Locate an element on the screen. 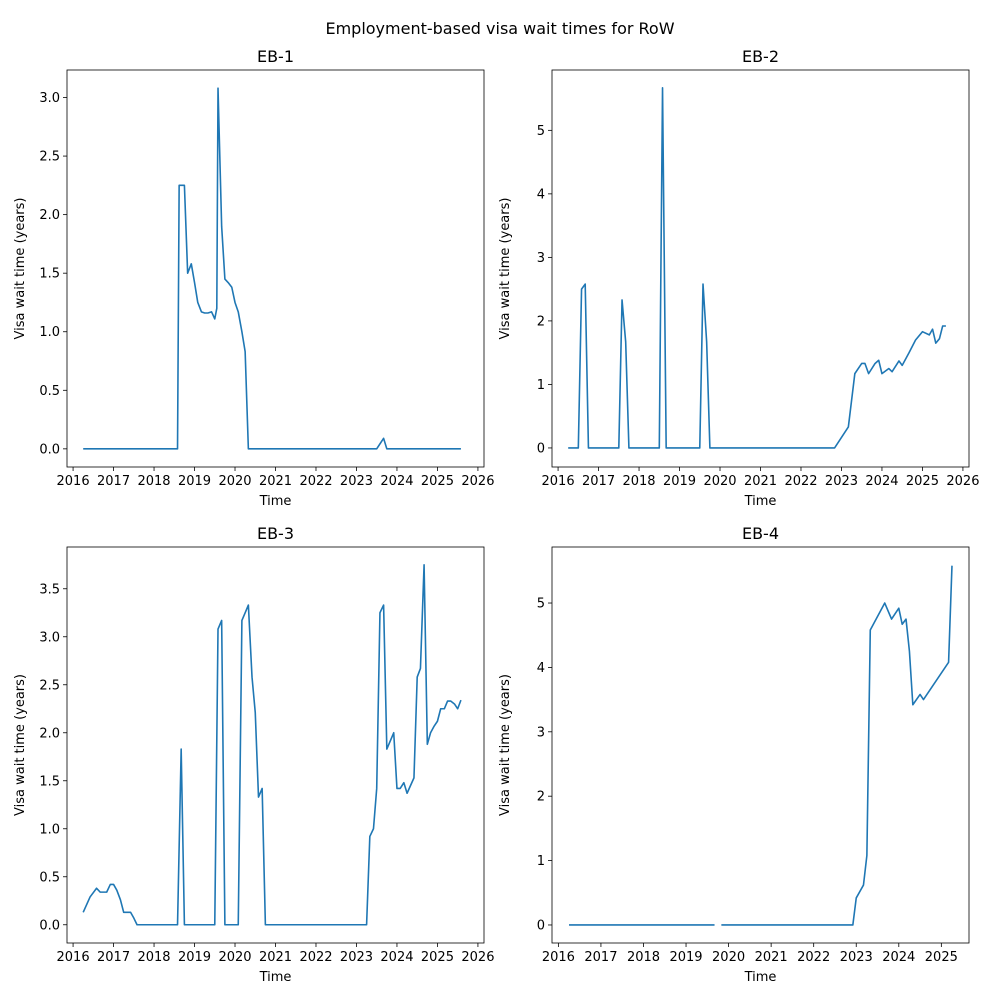 This screenshot has height=1000, width=1000. subplot-title: EB-4 is located at coordinates (760, 533).